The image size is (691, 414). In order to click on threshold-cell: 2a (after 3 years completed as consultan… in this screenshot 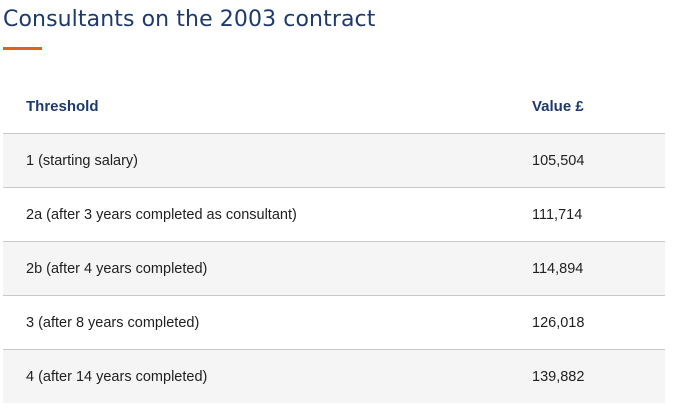, I will do `click(267, 214)`.